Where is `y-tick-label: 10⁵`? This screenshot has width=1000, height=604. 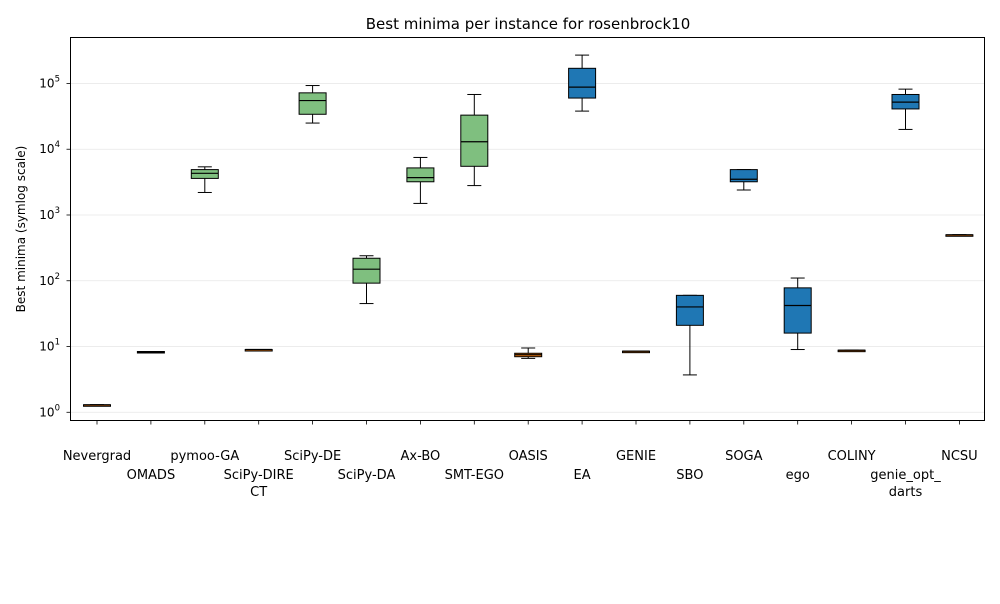
y-tick-label: 10⁵ is located at coordinates (49, 82).